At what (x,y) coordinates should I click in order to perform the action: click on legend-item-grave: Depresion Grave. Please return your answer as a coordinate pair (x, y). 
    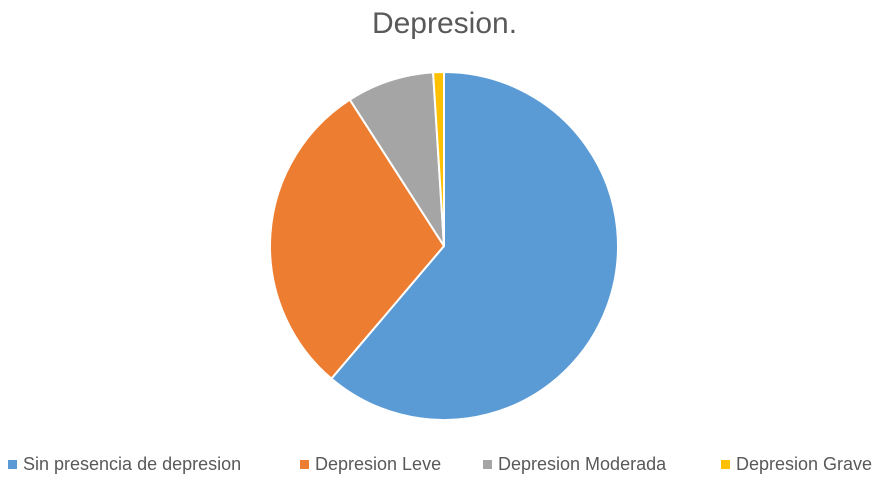
    Looking at the image, I should click on (796, 464).